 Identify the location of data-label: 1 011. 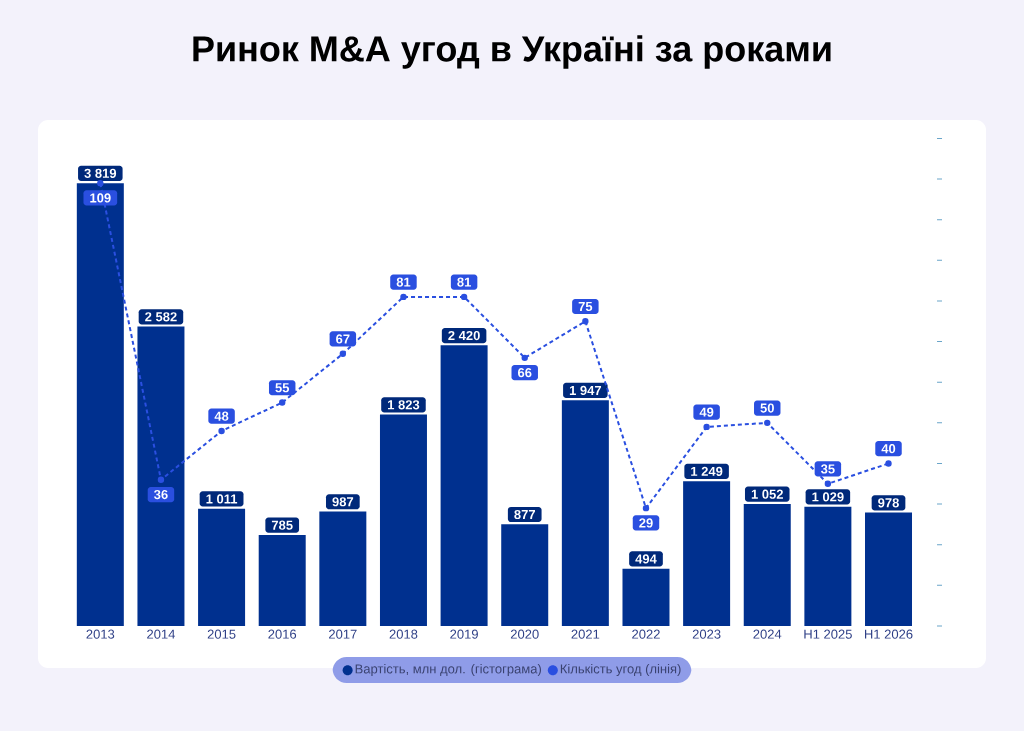
(222, 499).